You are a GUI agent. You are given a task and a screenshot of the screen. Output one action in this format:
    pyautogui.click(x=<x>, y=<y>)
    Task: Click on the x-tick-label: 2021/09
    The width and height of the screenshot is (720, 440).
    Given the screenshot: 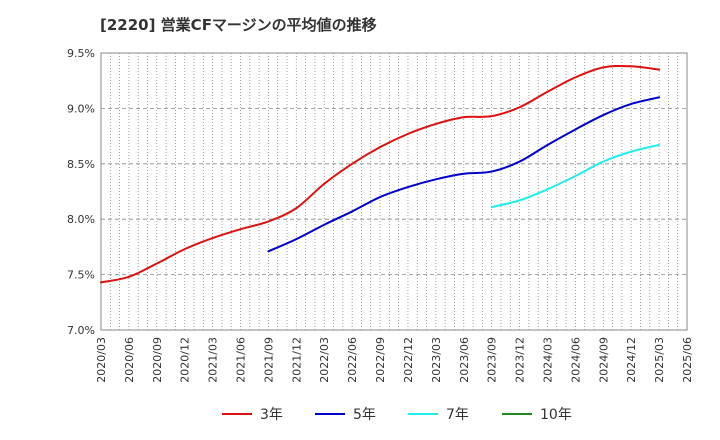 What is the action you would take?
    pyautogui.click(x=268, y=360)
    